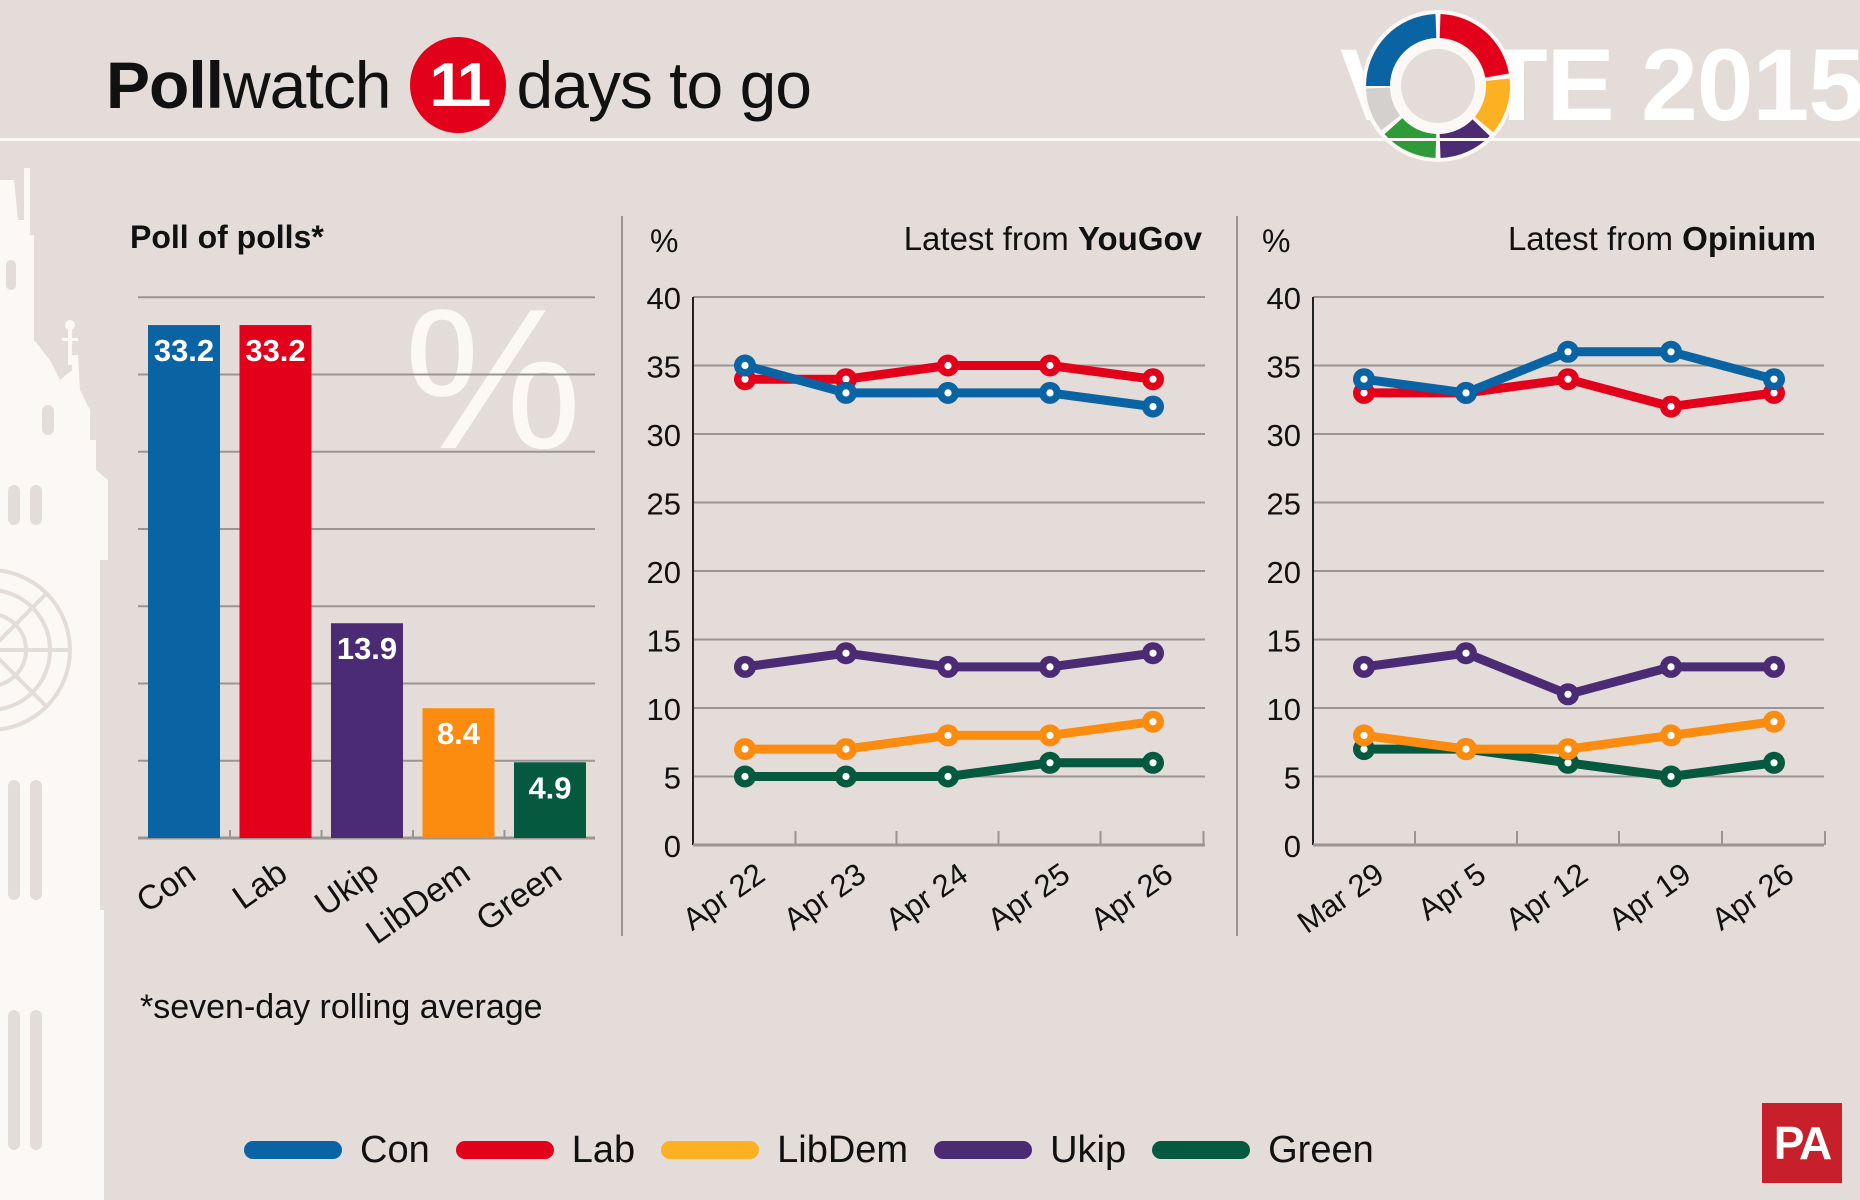 The width and height of the screenshot is (1860, 1200). Describe the element at coordinates (603, 1149) in the screenshot. I see `legend-label: Lab` at that location.